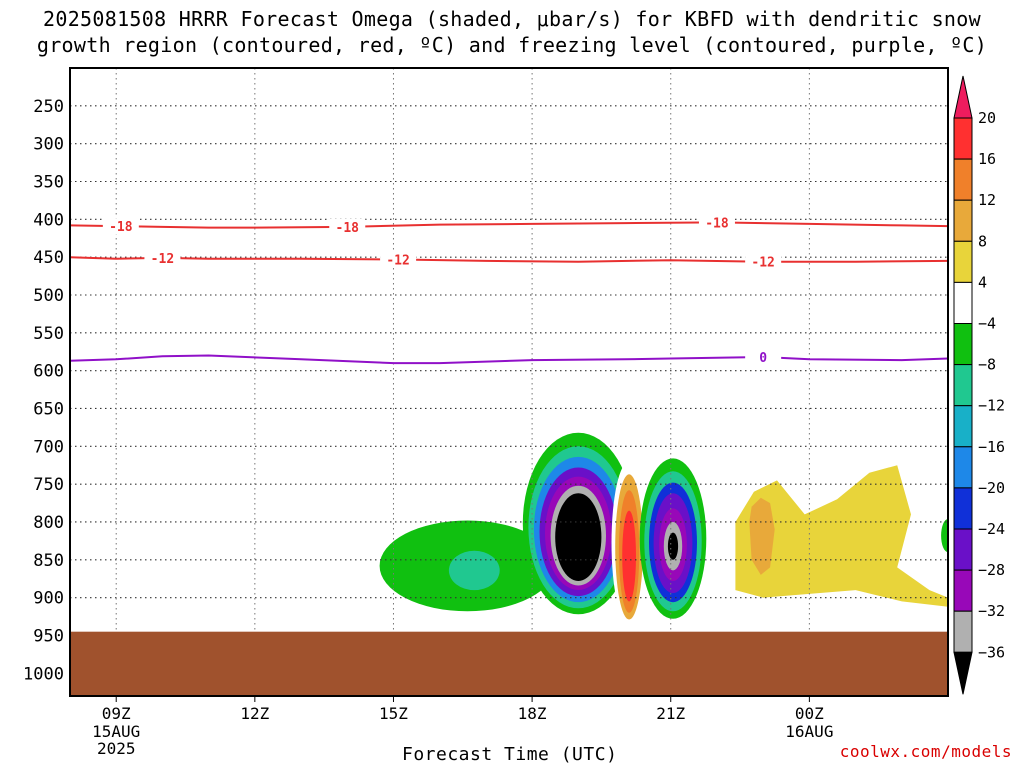  Describe the element at coordinates (991, 652) in the screenshot. I see `colorbar-tick-label: −36` at that location.